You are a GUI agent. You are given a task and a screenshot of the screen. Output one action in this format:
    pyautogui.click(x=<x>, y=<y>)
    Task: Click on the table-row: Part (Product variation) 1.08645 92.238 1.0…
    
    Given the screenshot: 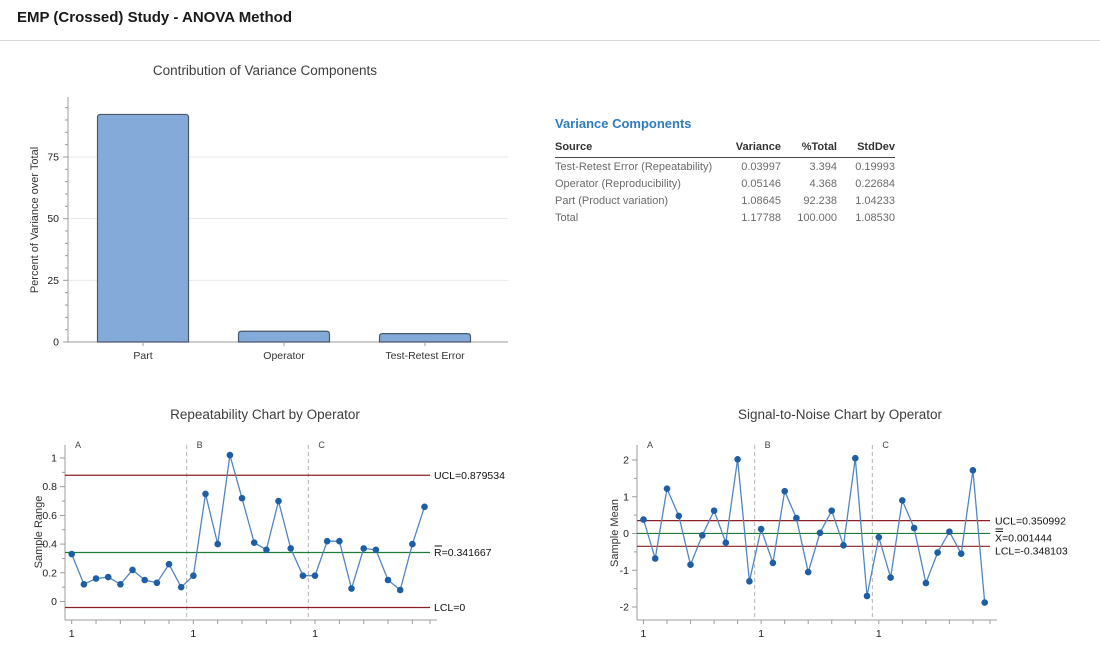 What is the action you would take?
    pyautogui.click(x=725, y=200)
    